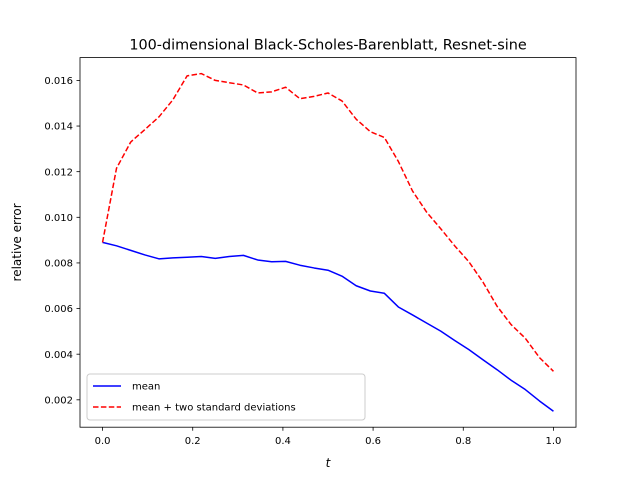 The width and height of the screenshot is (640, 480). What do you see at coordinates (17, 242) in the screenshot?
I see `y-axis-label: relative error` at bounding box center [17, 242].